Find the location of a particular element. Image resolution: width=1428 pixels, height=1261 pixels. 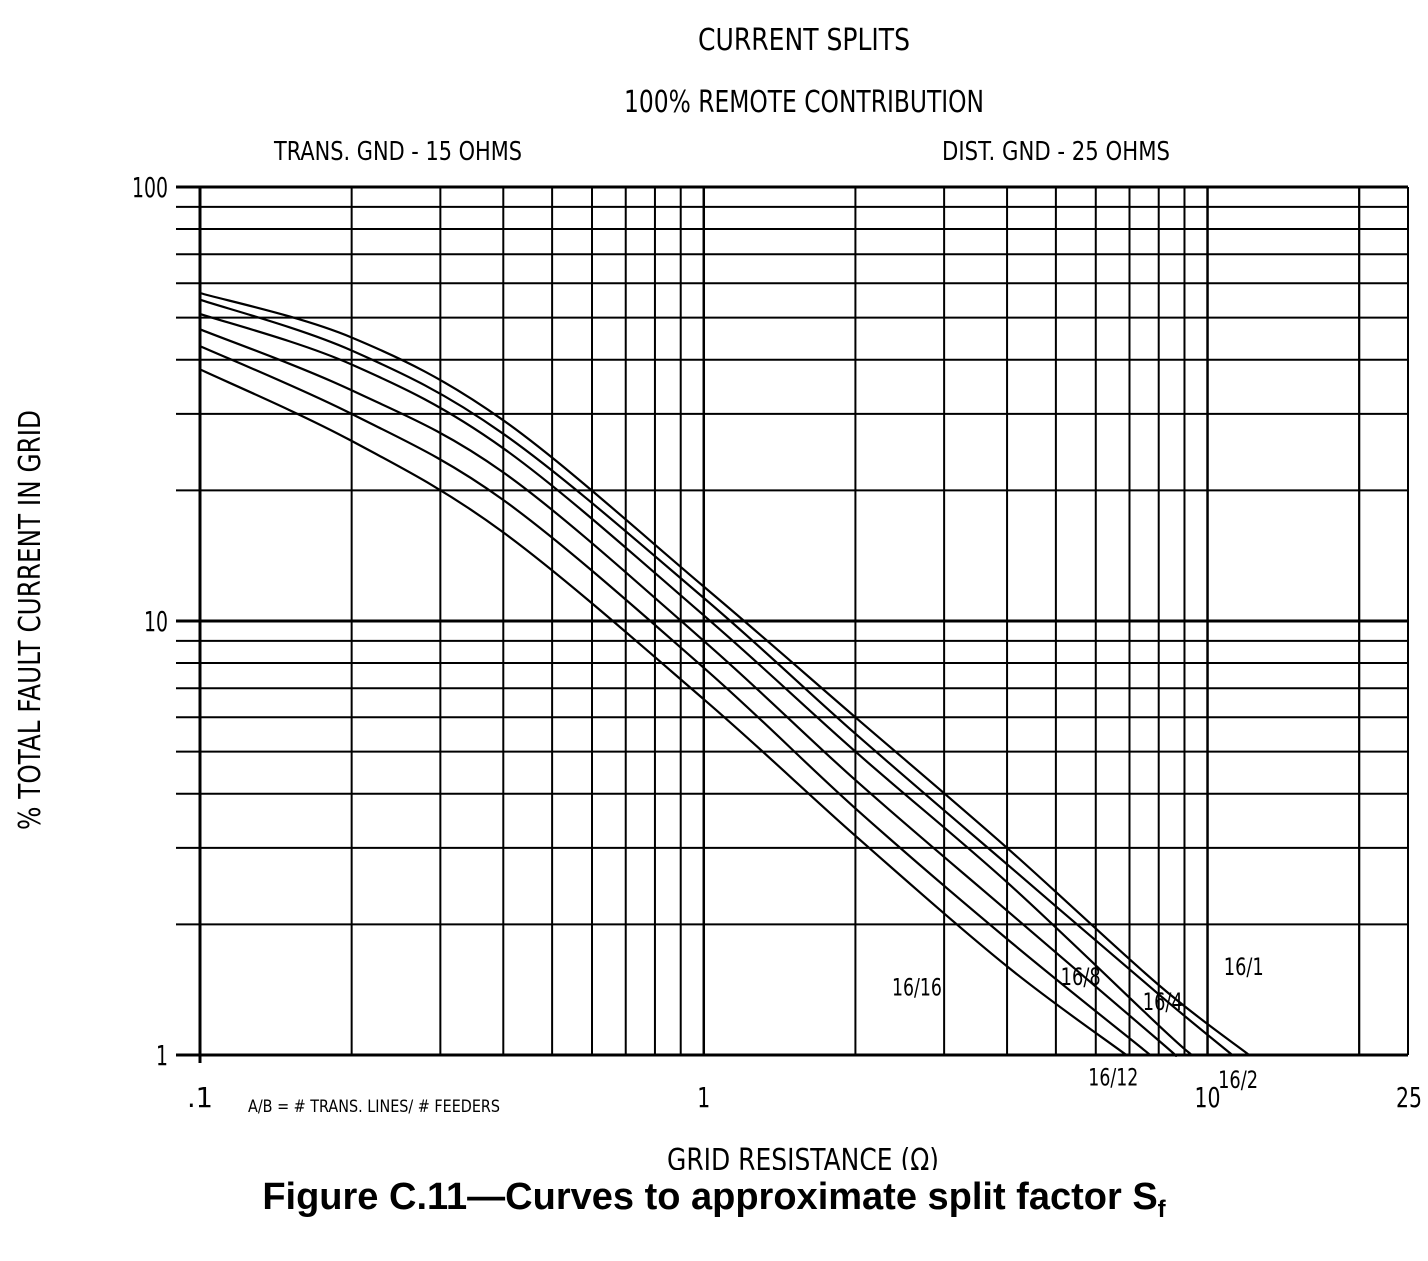

chart-title: CURRENT SPLITS is located at coordinates (804, 40).